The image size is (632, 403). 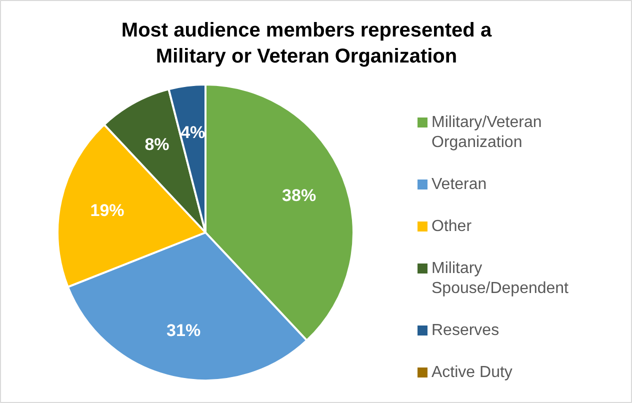 I want to click on data-label: 4%, so click(x=193, y=132).